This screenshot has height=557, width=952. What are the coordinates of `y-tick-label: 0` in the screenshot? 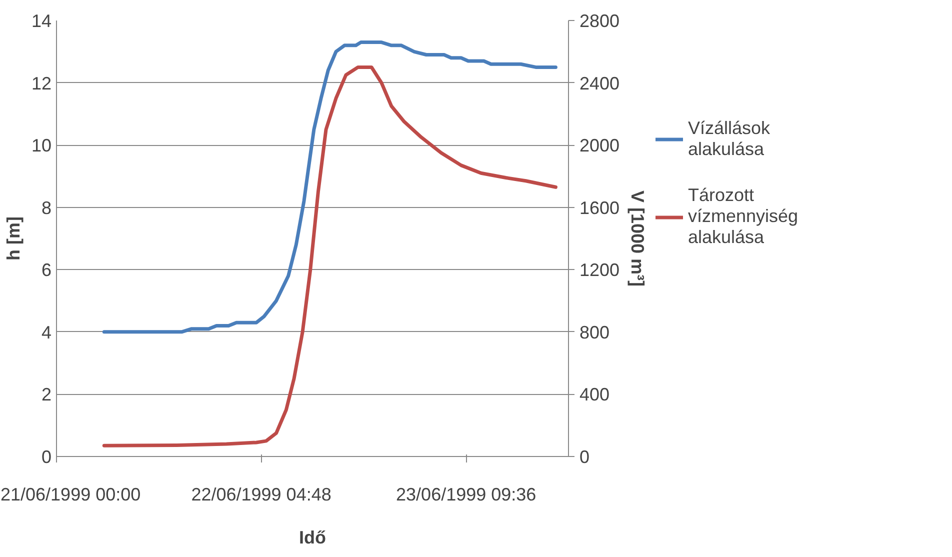 It's located at (46, 457).